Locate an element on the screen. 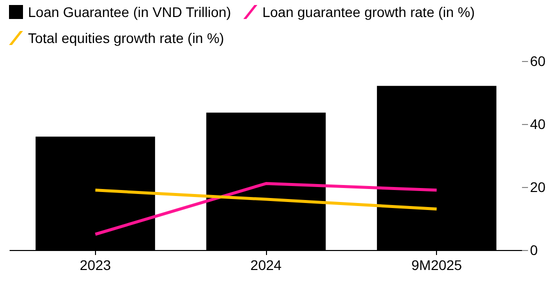 Image resolution: width=558 pixels, height=286 pixels. legend-label: Total equities growth rate (in %) is located at coordinates (126, 38).